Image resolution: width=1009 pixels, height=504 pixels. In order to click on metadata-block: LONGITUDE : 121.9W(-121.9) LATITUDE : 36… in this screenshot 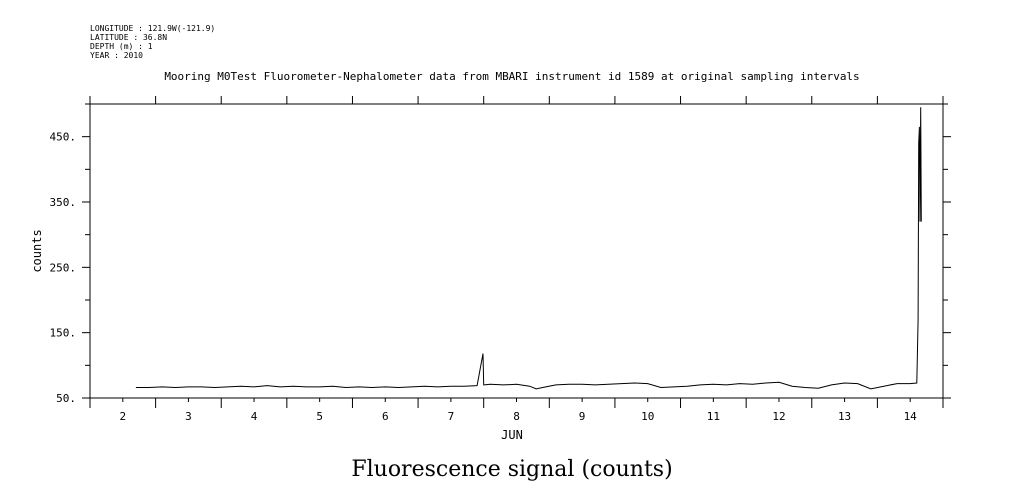, I will do `click(152, 42)`.